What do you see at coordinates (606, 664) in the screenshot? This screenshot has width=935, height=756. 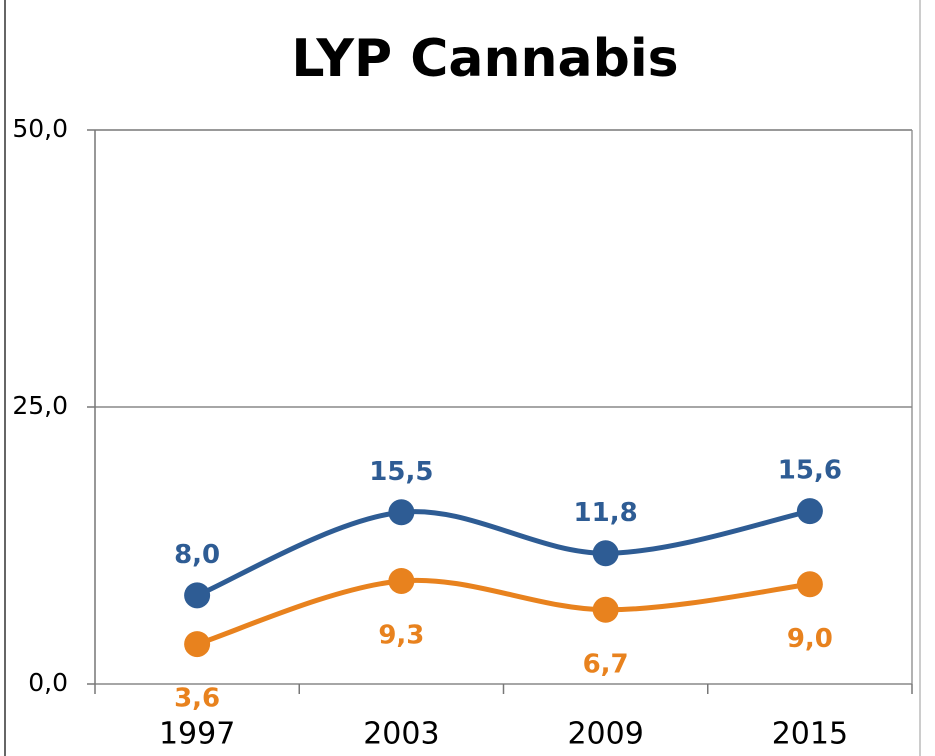 I see `data-label: 6,7` at bounding box center [606, 664].